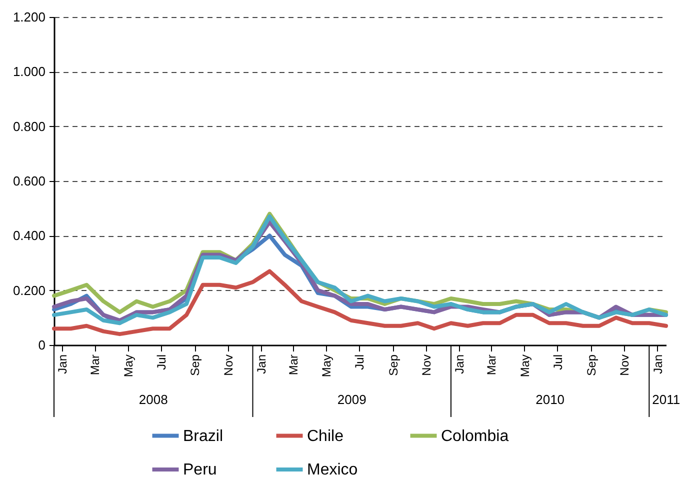 This screenshot has height=478, width=682. Describe the element at coordinates (29, 290) in the screenshot. I see `y-tick-label: 0.200` at that location.